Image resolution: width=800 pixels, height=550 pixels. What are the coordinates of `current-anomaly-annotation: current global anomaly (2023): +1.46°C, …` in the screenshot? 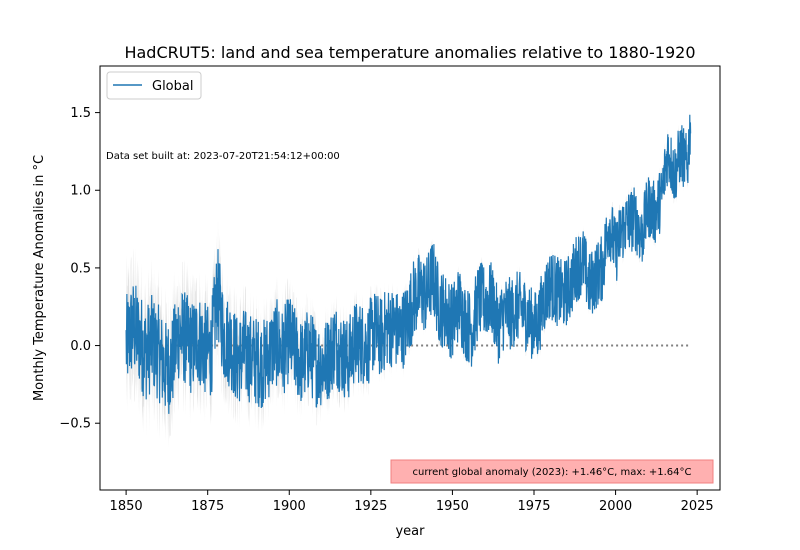 It's located at (552, 471).